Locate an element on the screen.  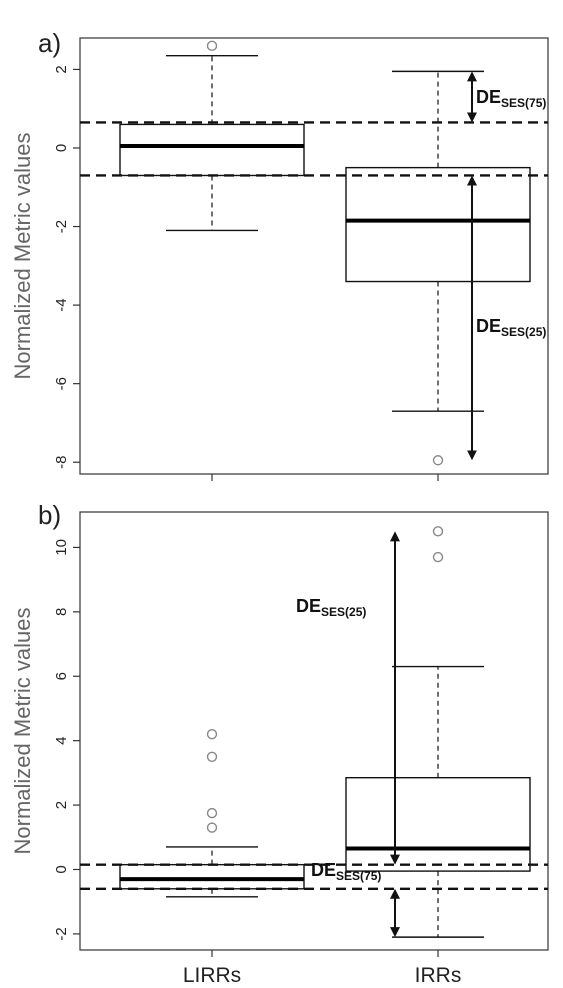
y-tick-label: 8 is located at coordinates (61, 612).